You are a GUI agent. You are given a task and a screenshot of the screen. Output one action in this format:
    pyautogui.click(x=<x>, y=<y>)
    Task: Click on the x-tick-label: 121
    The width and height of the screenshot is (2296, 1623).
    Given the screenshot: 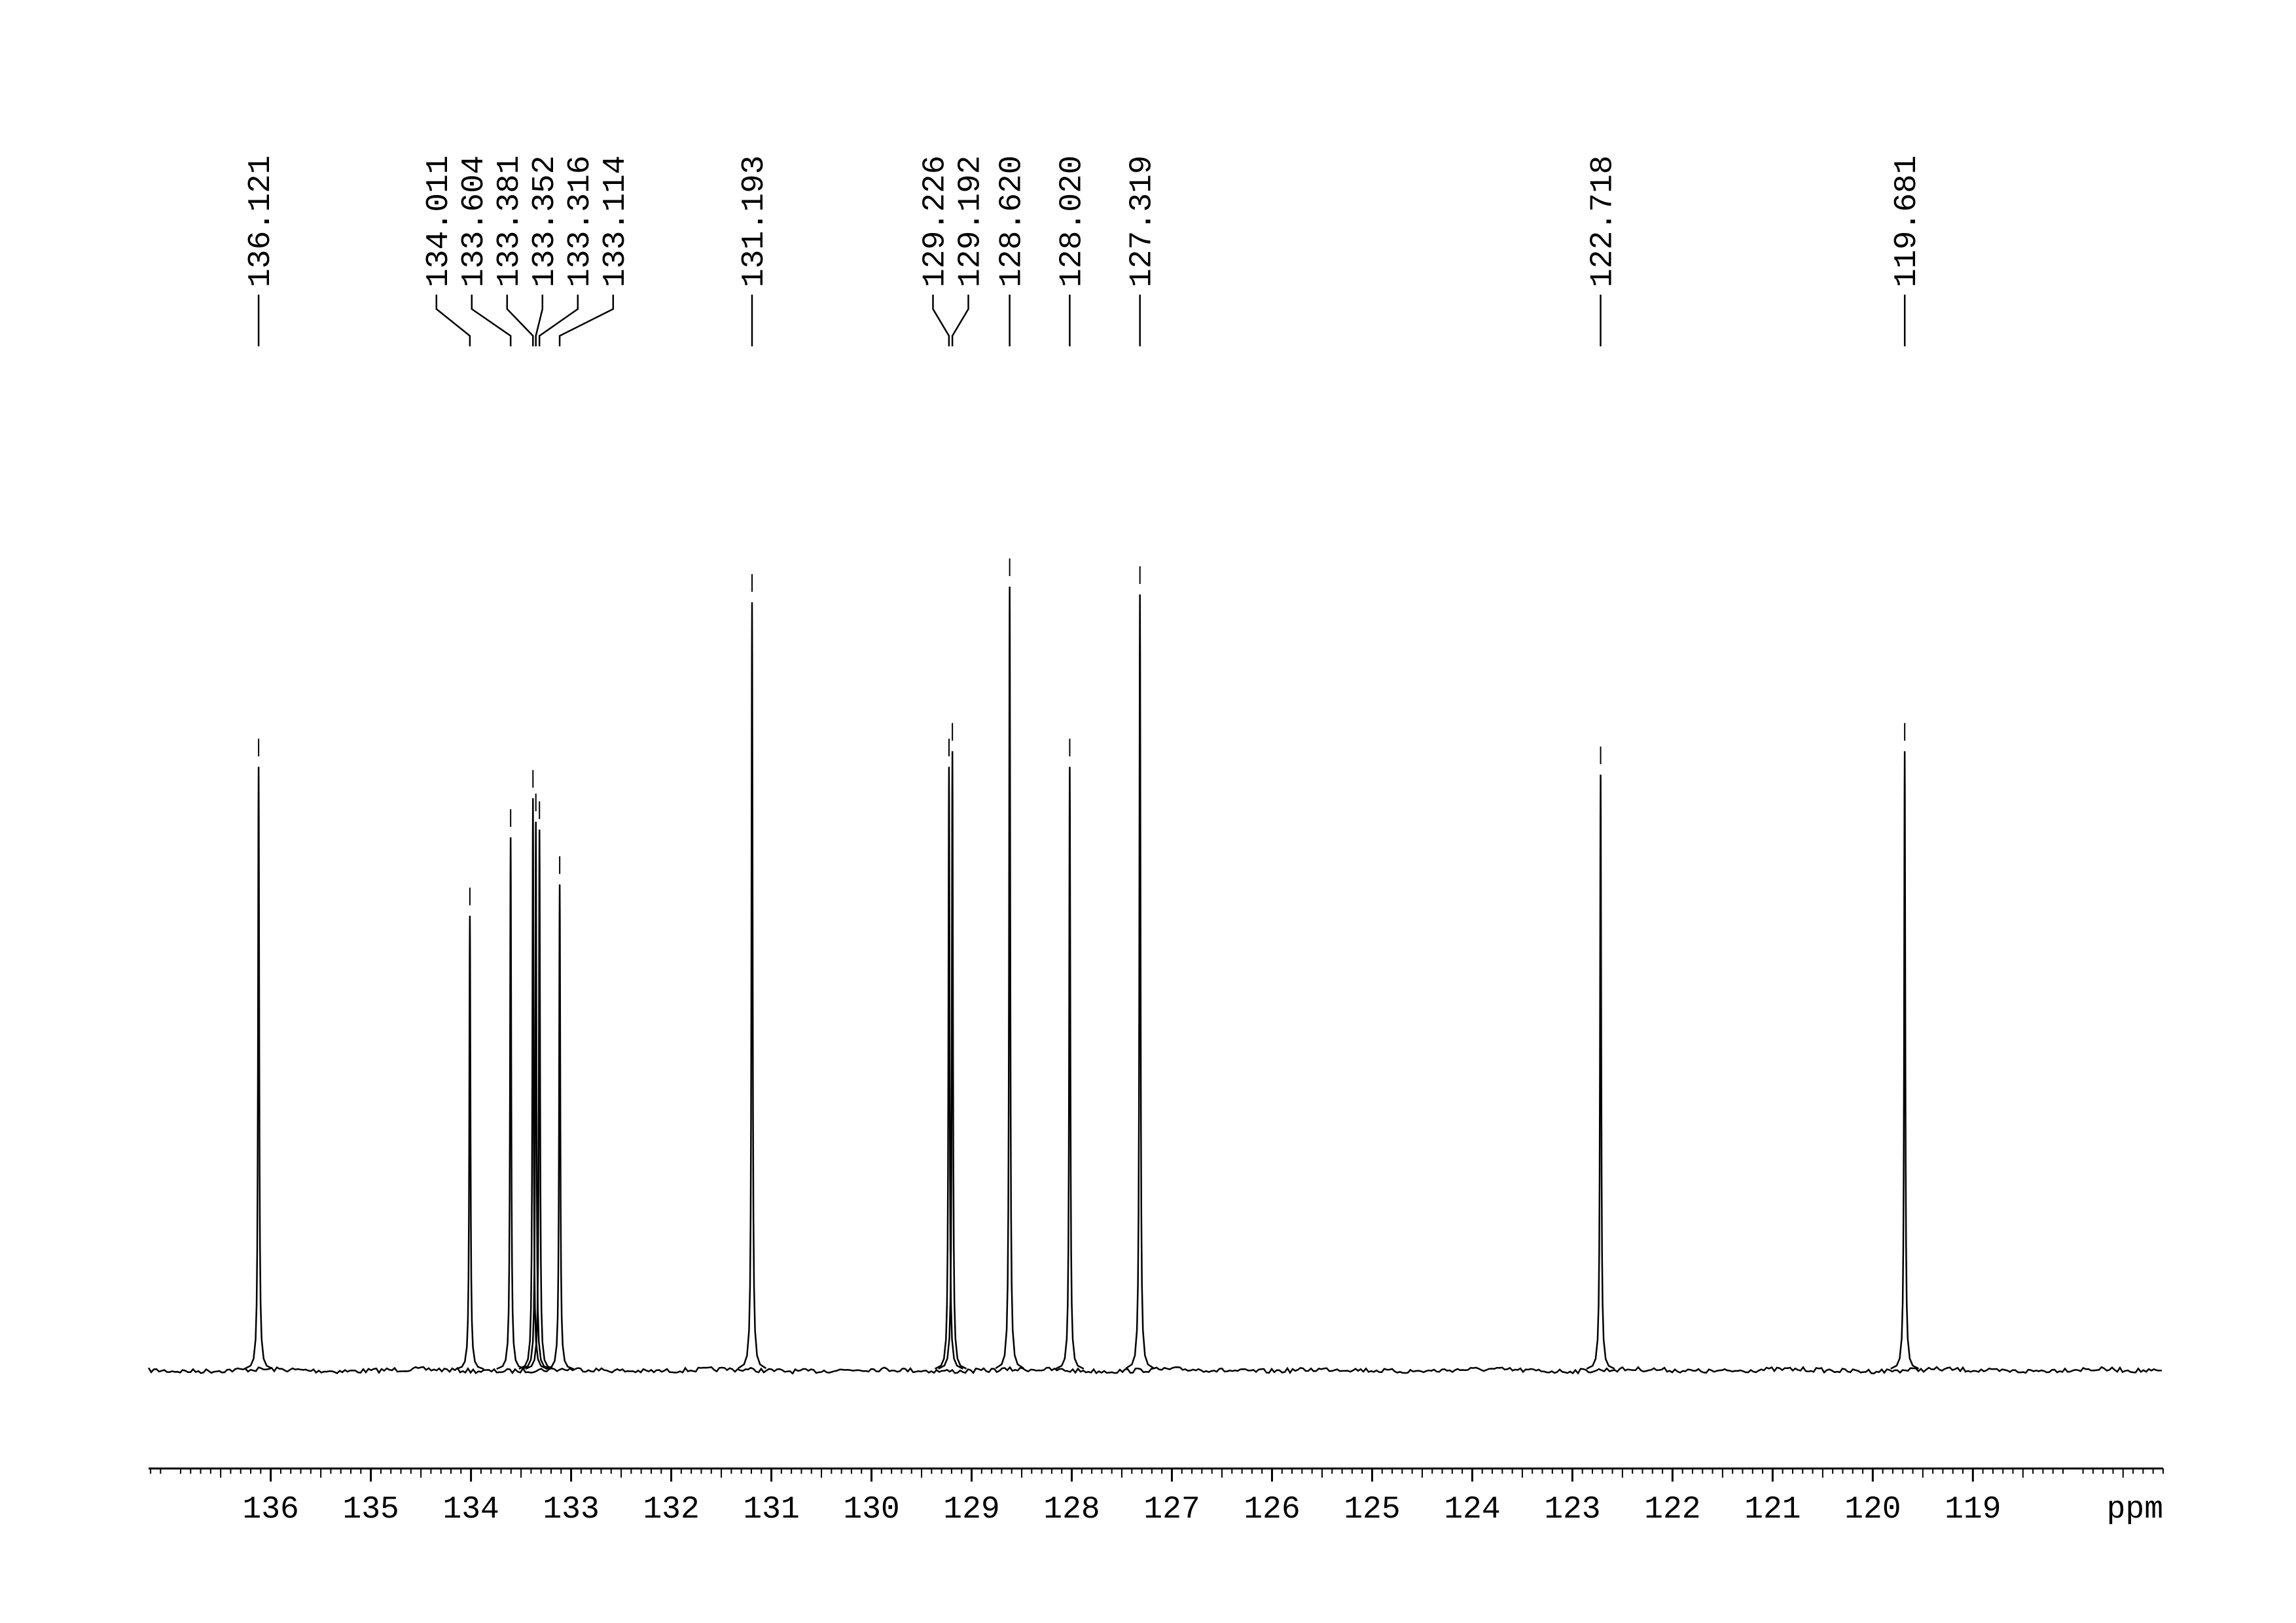 What is the action you would take?
    pyautogui.click(x=1772, y=1509)
    